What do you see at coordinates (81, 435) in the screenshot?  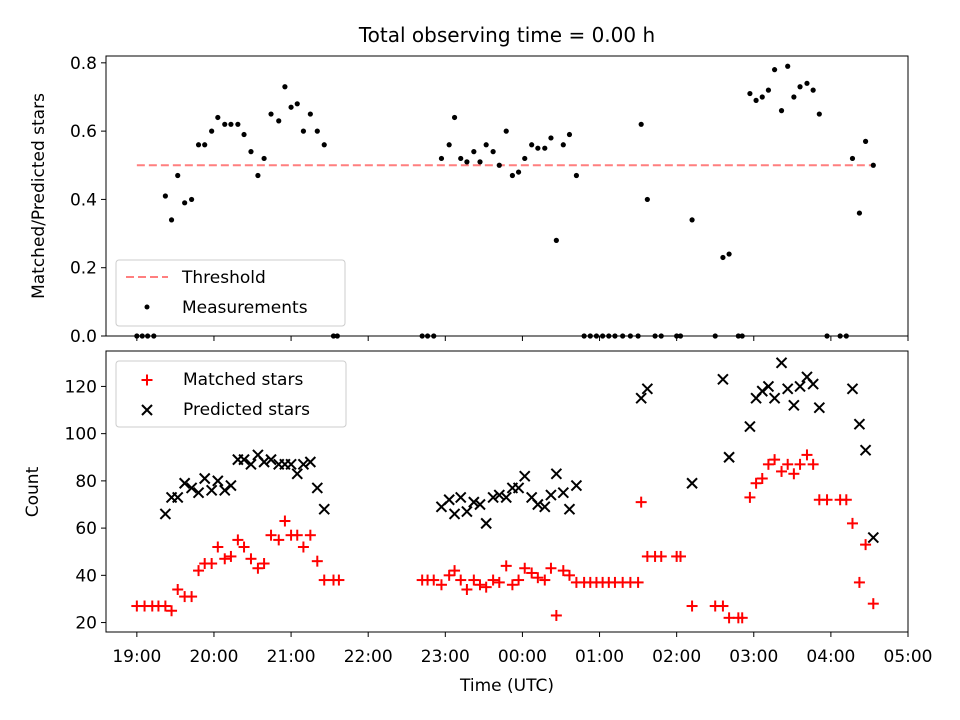 I see `count-y-tick-label: 100` at bounding box center [81, 435].